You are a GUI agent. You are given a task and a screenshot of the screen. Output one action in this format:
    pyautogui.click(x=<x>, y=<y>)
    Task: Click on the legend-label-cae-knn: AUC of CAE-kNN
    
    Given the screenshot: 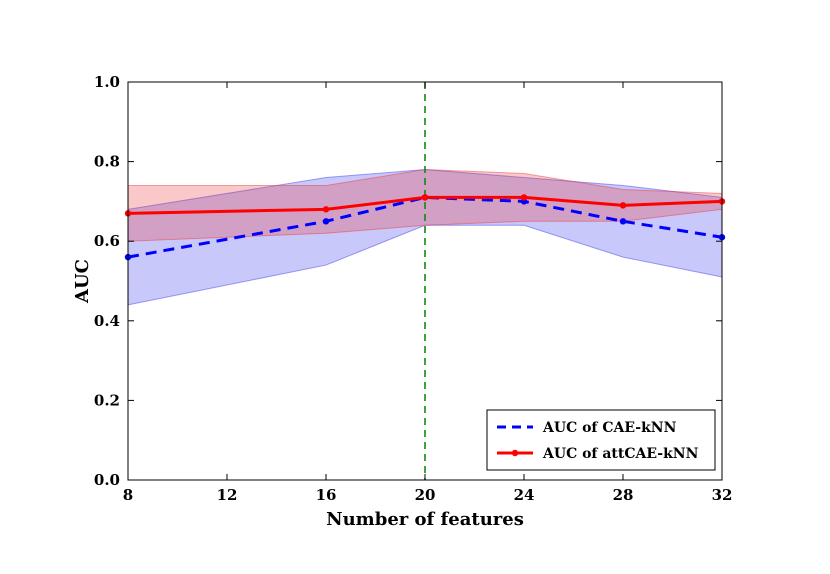 What is the action you would take?
    pyautogui.click(x=609, y=428)
    